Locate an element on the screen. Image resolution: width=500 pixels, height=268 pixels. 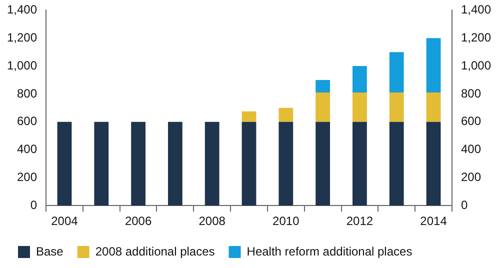
y-tick-label: 1,400 is located at coordinates (22, 9).